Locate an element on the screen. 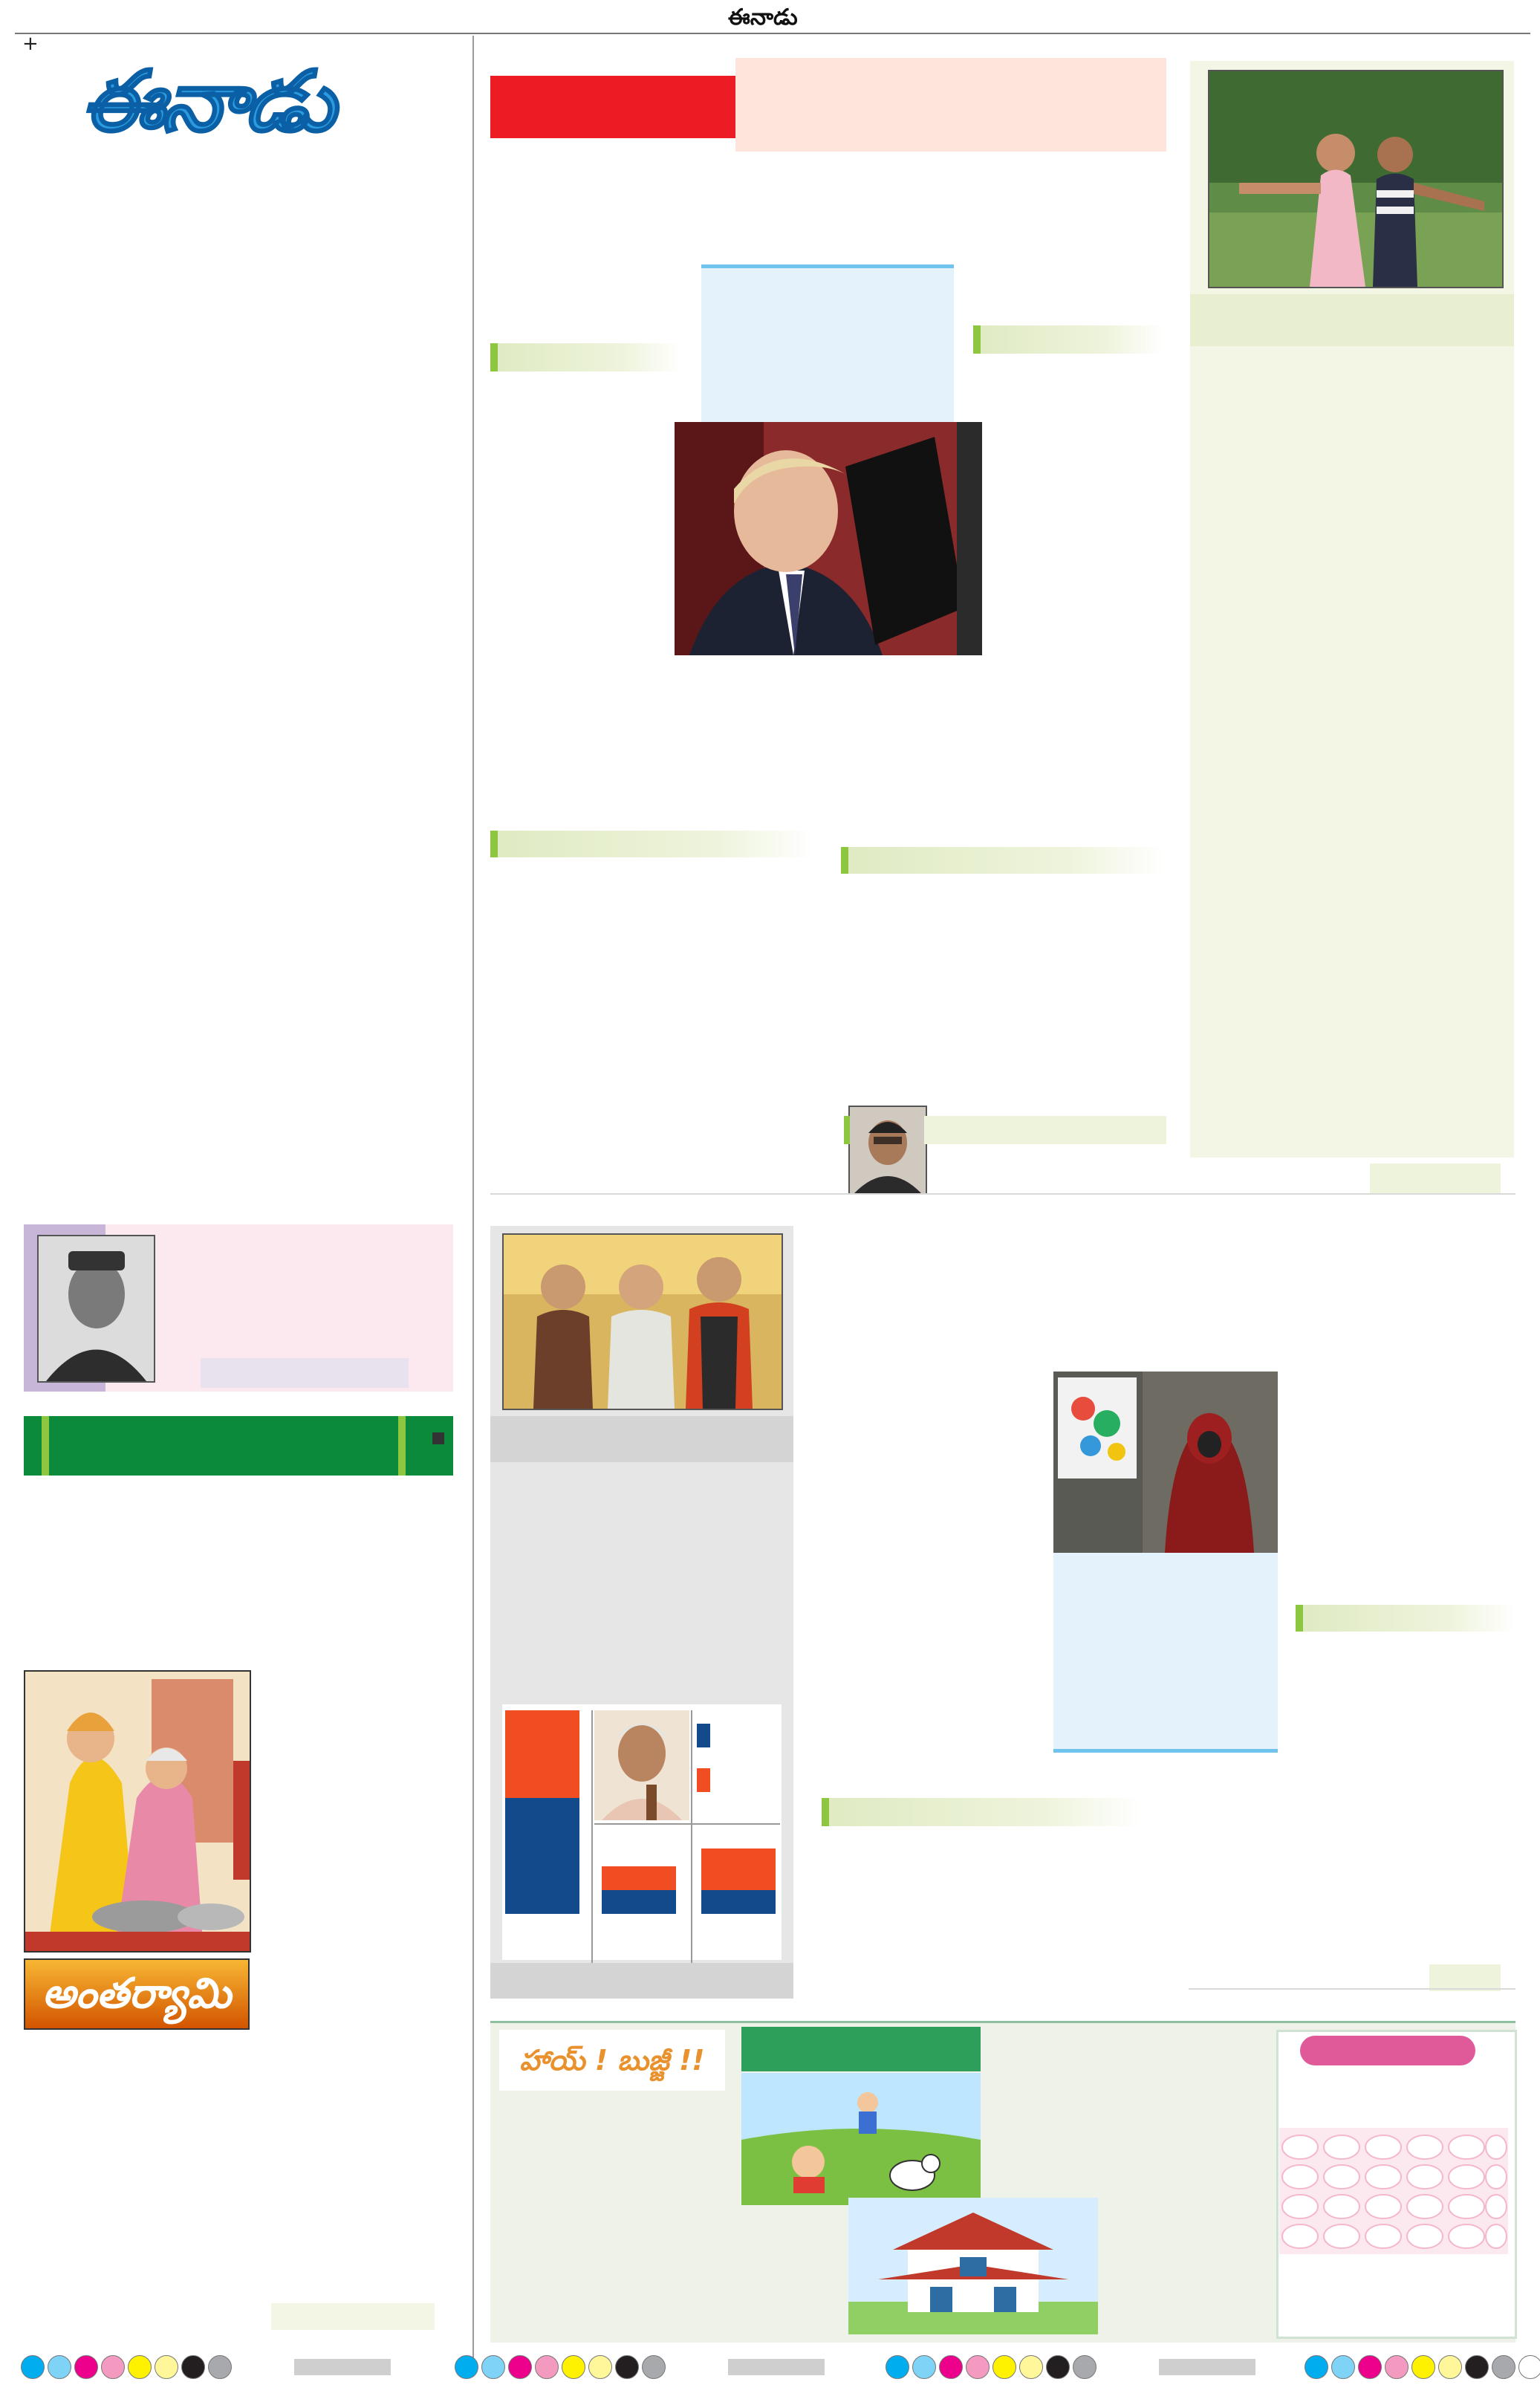 The width and height of the screenshot is (1540, 2402). info-navy-block is located at coordinates (542, 1856).